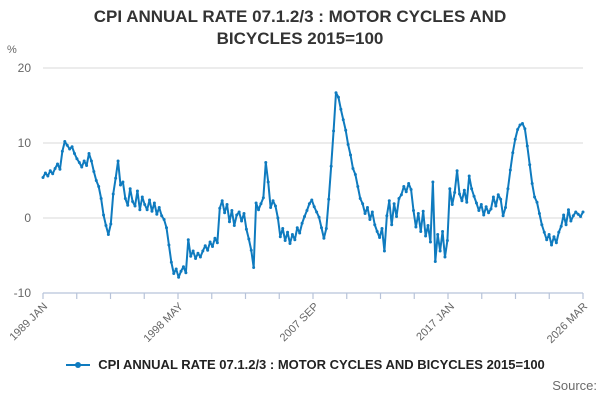 Image resolution: width=600 pixels, height=400 pixels. What do you see at coordinates (78, 364) in the screenshot?
I see `legend-line-marker-icon` at bounding box center [78, 364].